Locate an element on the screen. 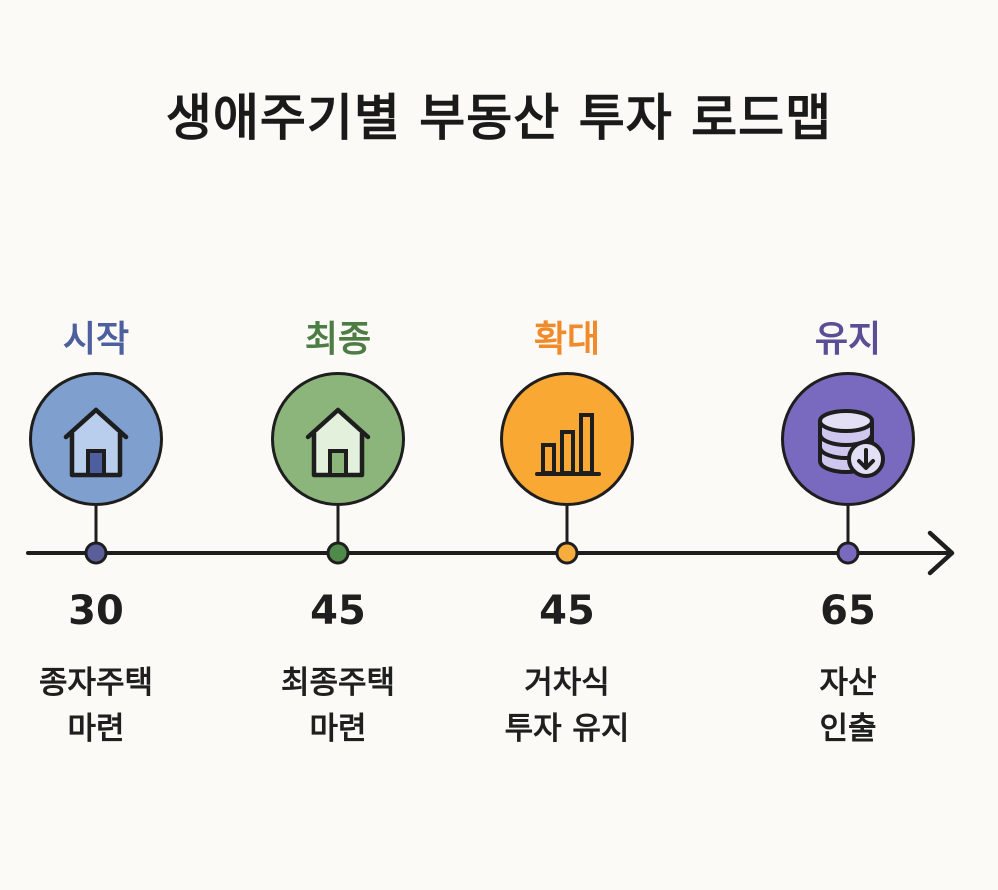 The image size is (998, 890). stage-description-line-1: 거차식 is located at coordinates (567, 683).